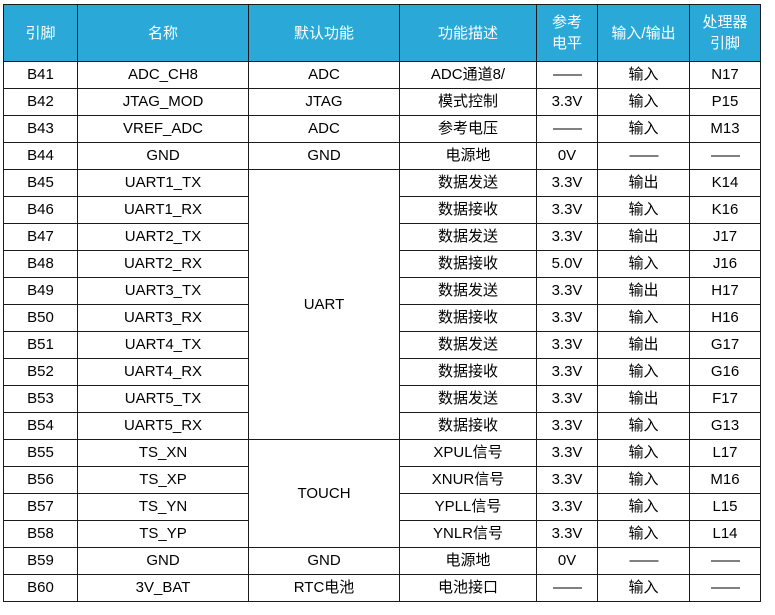 The image size is (775, 615). Describe the element at coordinates (40, 33) in the screenshot. I see `header-pin: 引脚` at that location.